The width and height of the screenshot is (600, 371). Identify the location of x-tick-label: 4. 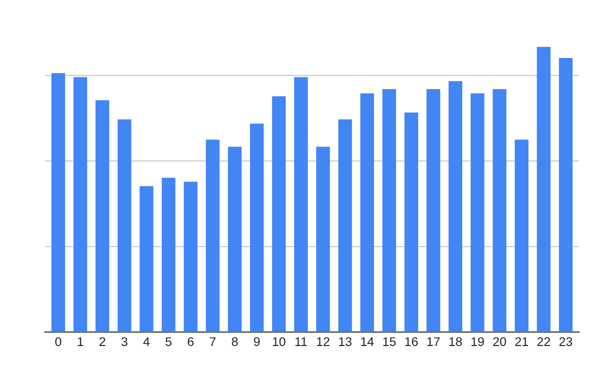
(146, 341).